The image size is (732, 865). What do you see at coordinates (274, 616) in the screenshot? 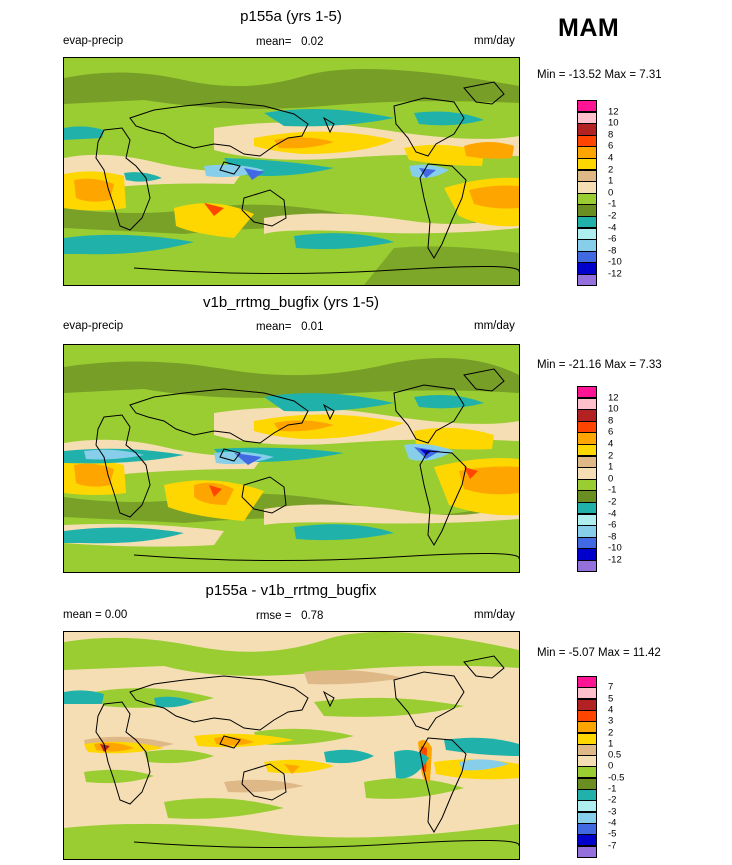
I see `panel3-rmse-label: rmse =` at bounding box center [274, 616].